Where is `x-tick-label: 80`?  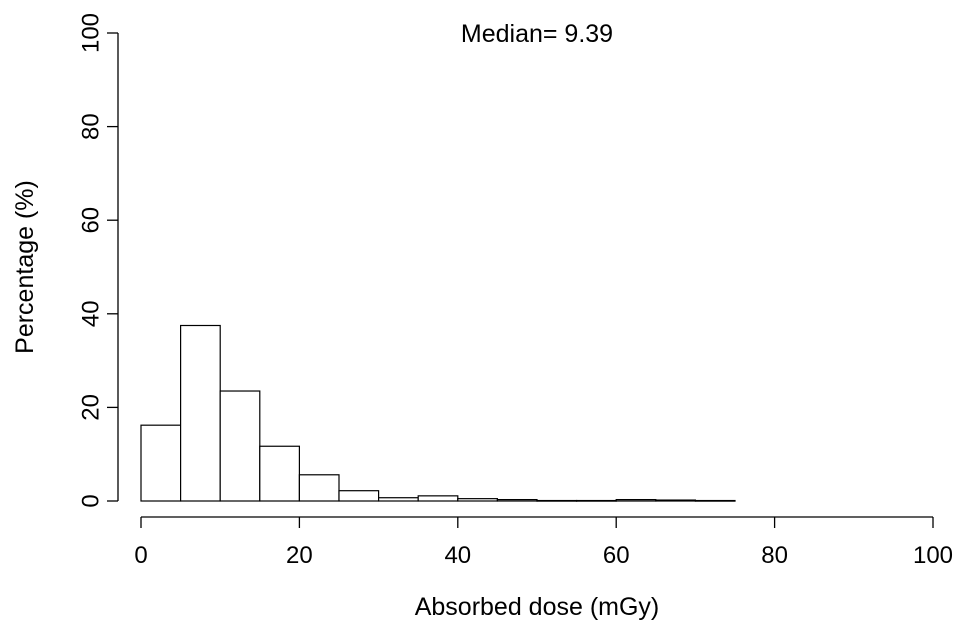 x-tick-label: 80 is located at coordinates (774, 555).